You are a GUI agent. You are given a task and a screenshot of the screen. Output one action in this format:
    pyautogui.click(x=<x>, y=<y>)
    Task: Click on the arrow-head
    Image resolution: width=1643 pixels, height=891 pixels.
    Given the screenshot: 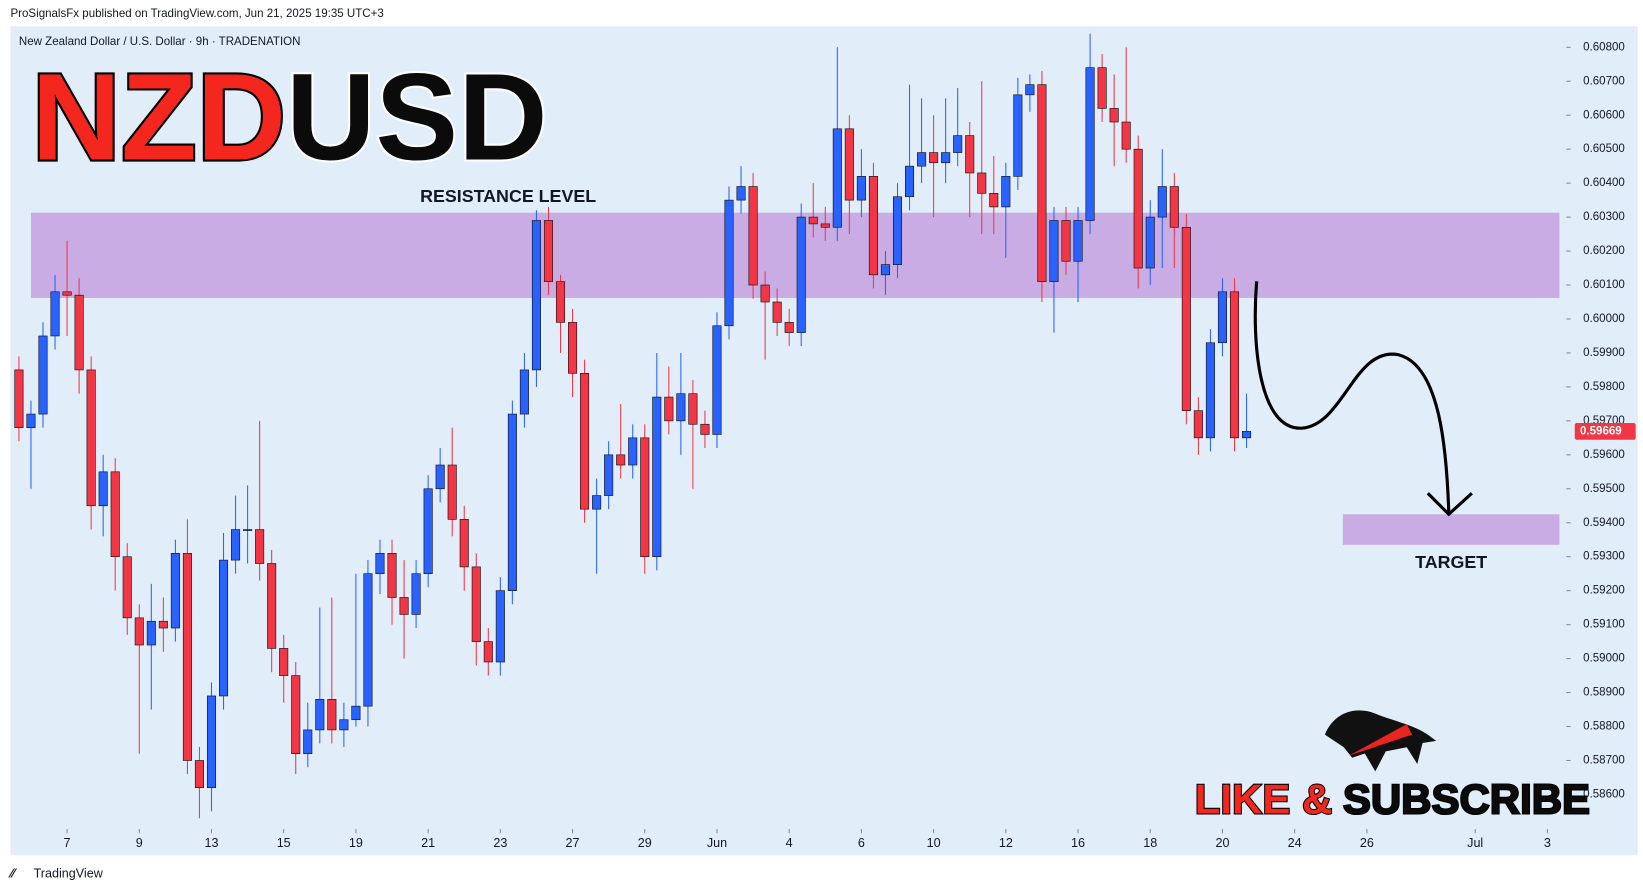 What is the action you would take?
    pyautogui.click(x=1449, y=504)
    